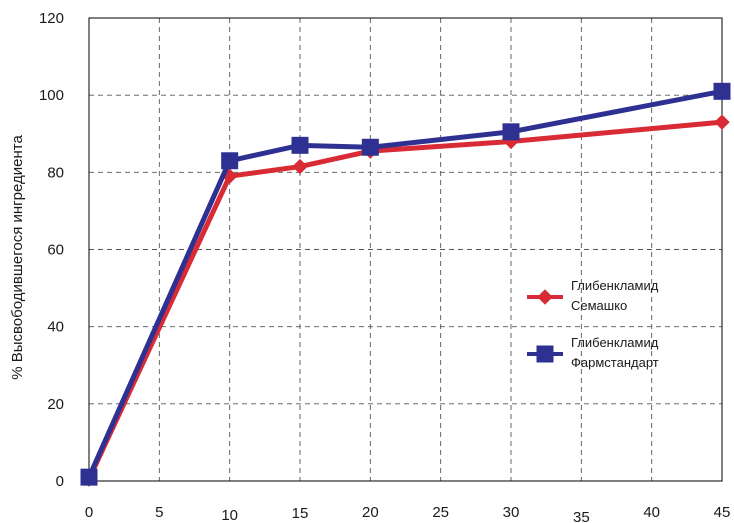  Describe the element at coordinates (599, 305) in the screenshot. I see `legend-label: Семашко` at that location.